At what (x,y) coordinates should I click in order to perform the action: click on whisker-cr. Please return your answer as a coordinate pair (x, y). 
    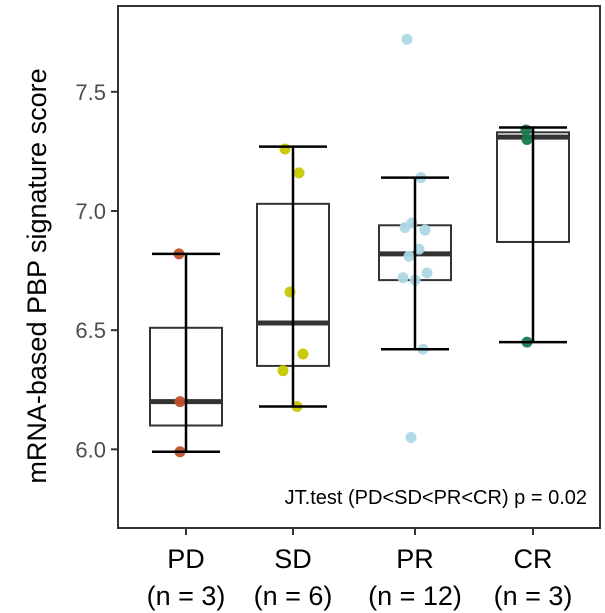
    Looking at the image, I should click on (533, 235).